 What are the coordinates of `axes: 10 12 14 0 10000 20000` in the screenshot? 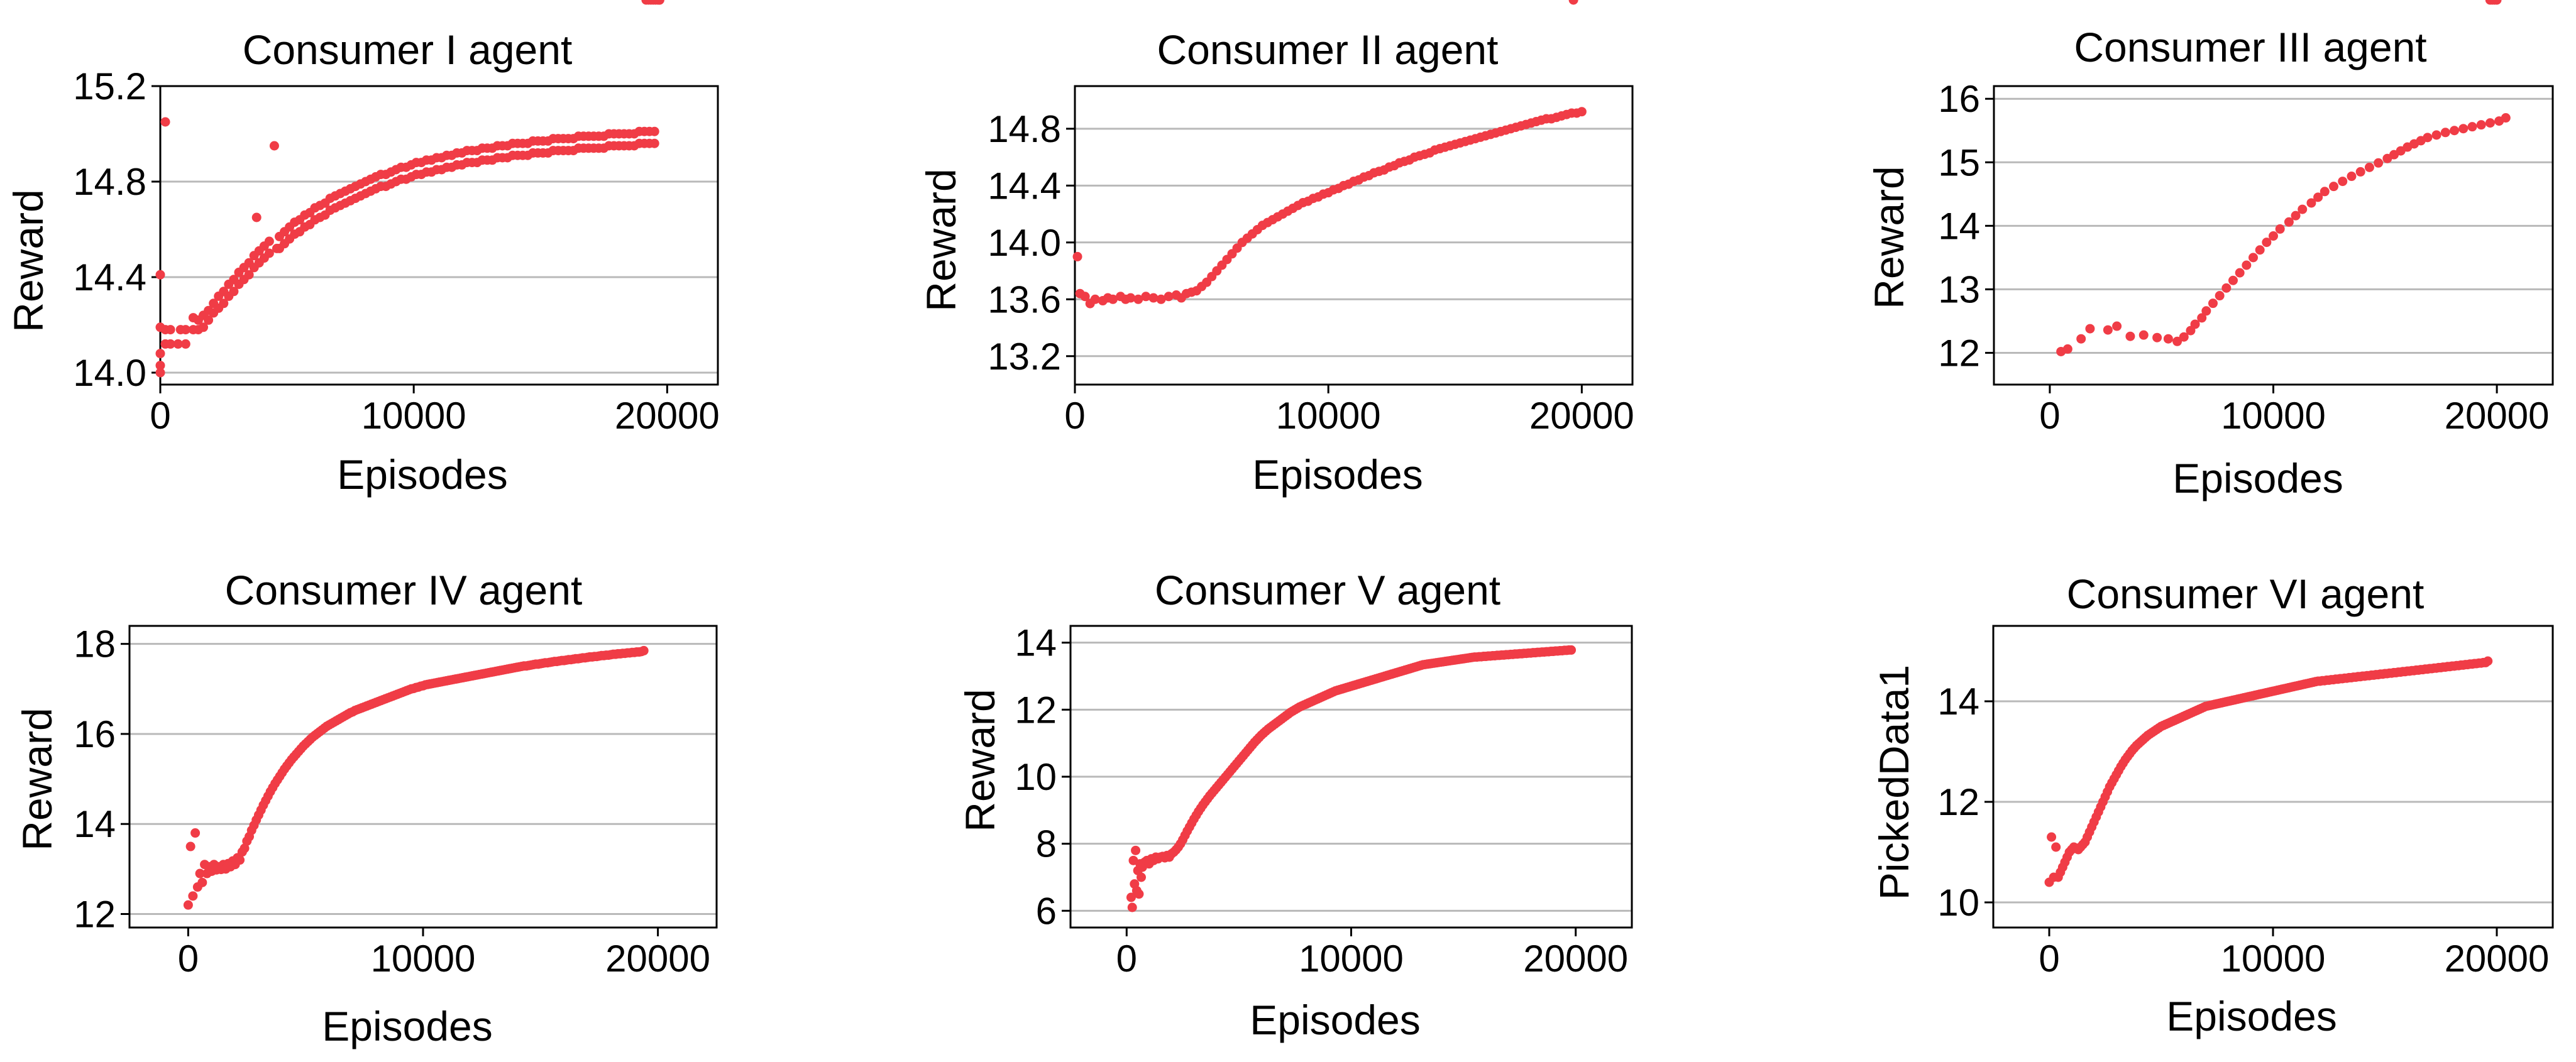 It's located at (2246, 802).